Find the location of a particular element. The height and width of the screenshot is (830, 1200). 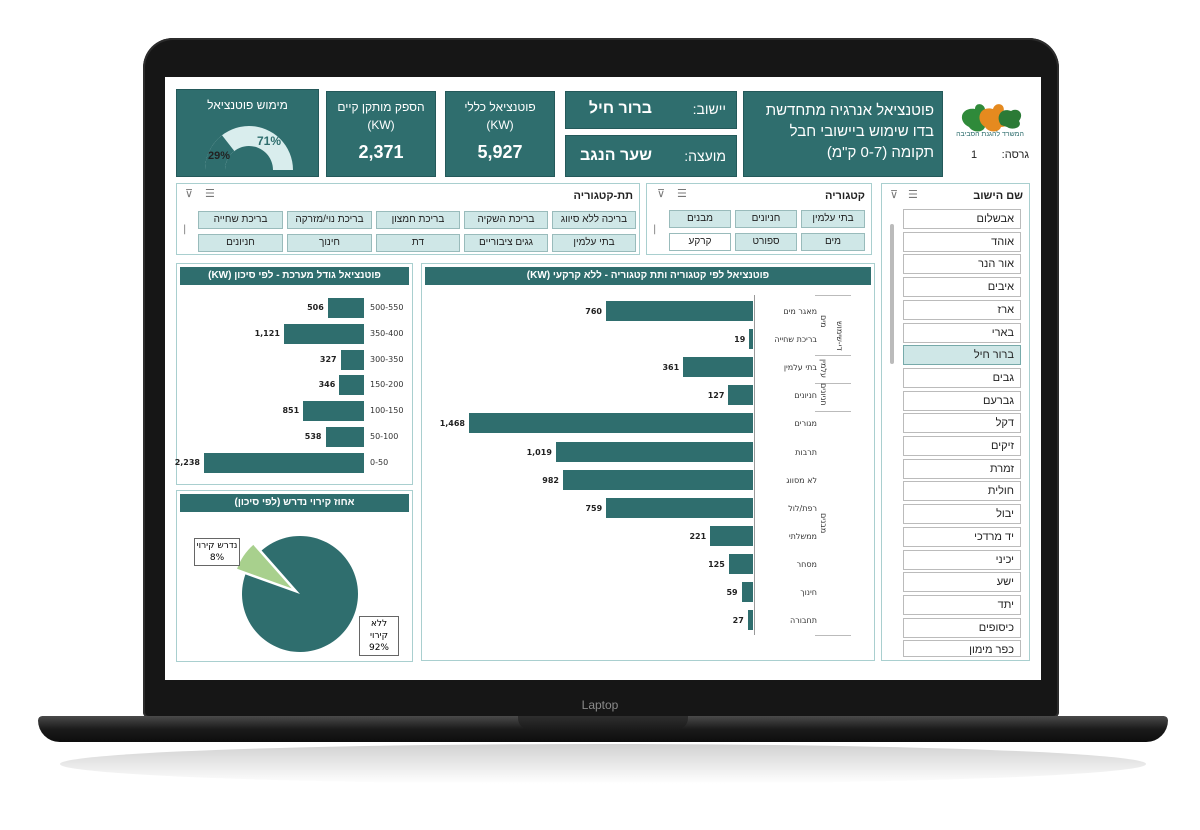

settlement-item: איבים is located at coordinates (962, 287).